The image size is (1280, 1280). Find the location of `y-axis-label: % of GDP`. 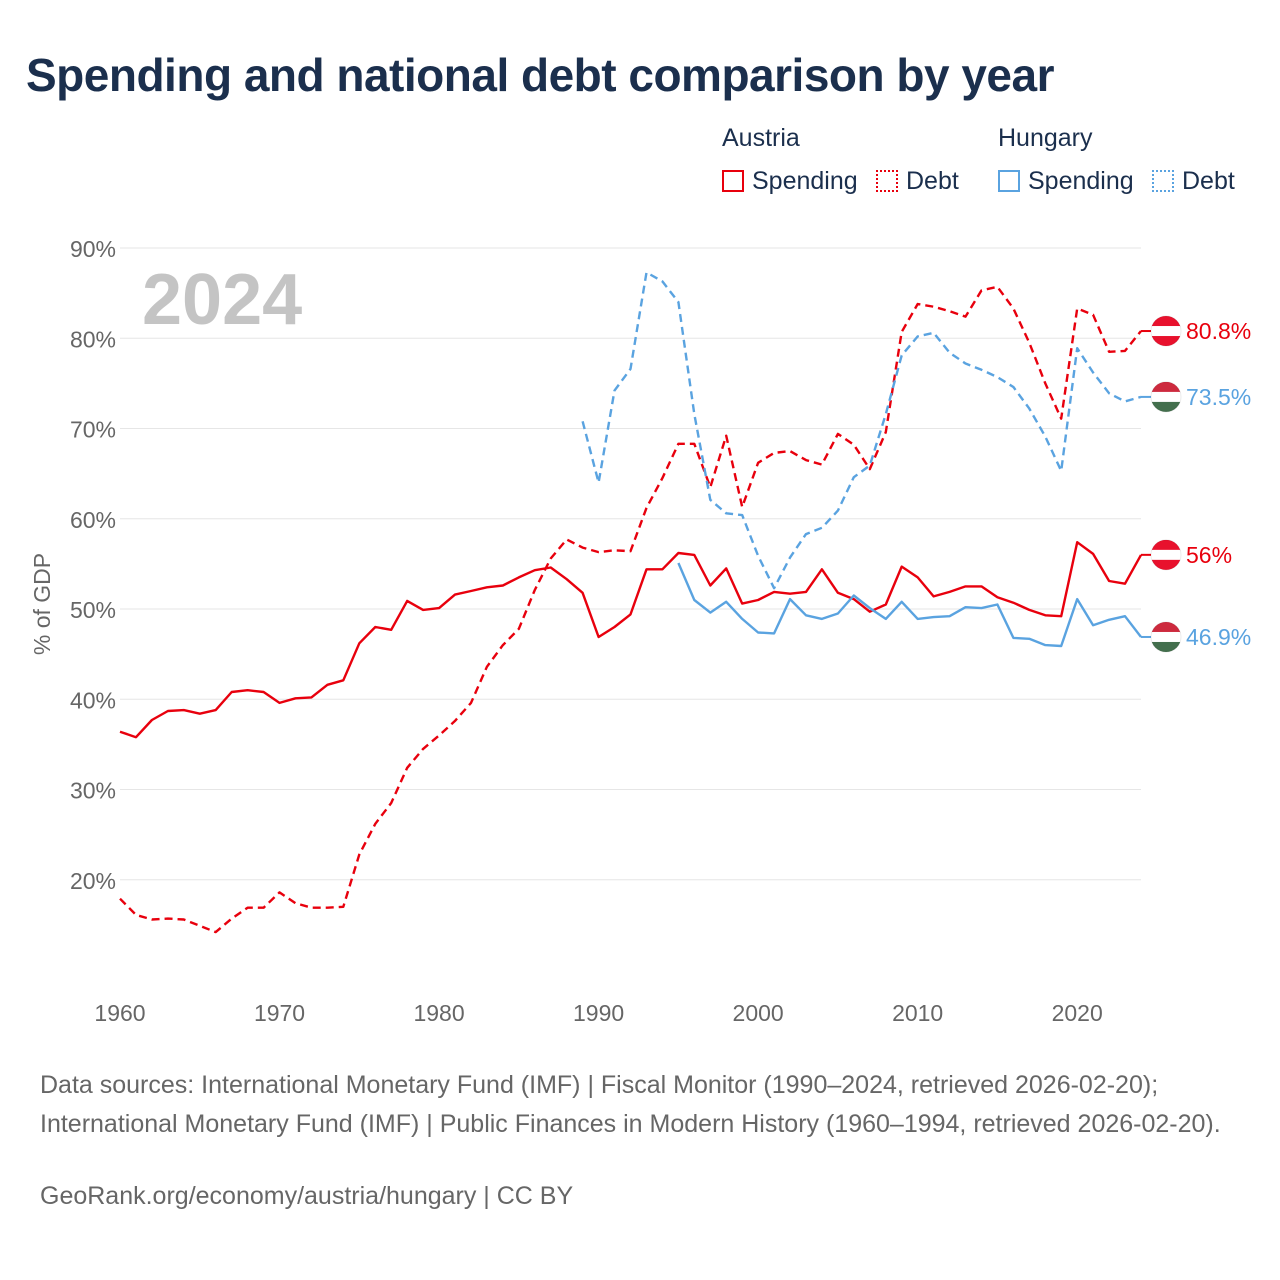

y-axis-label: % of GDP is located at coordinates (42, 604).